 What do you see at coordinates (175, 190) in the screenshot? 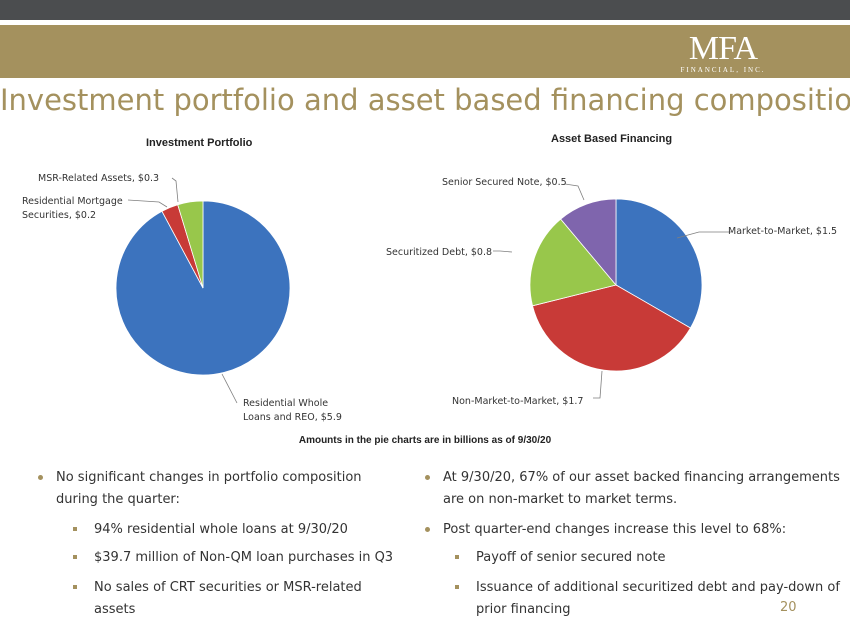
I see `leader-msr` at bounding box center [175, 190].